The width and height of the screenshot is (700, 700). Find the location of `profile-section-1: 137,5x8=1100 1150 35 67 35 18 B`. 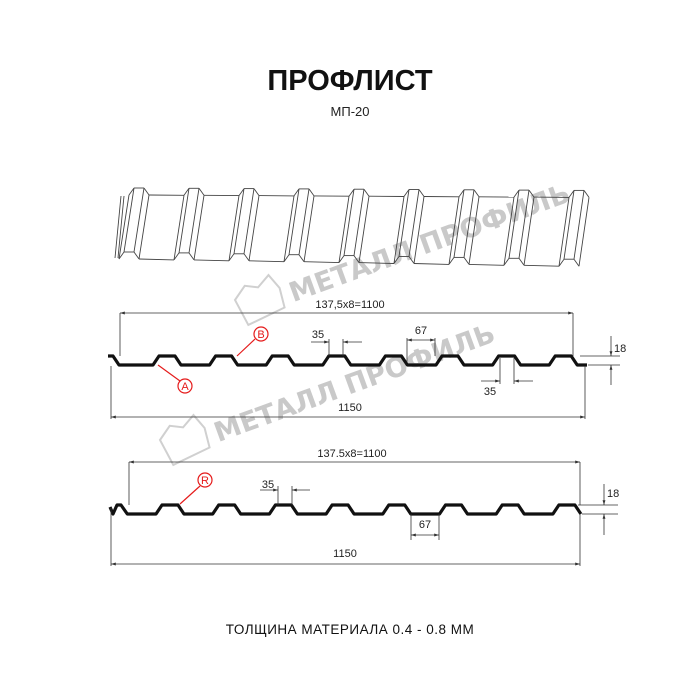

profile-section-1: 137,5x8=1100 1150 35 67 35 18 B is located at coordinates (367, 359).